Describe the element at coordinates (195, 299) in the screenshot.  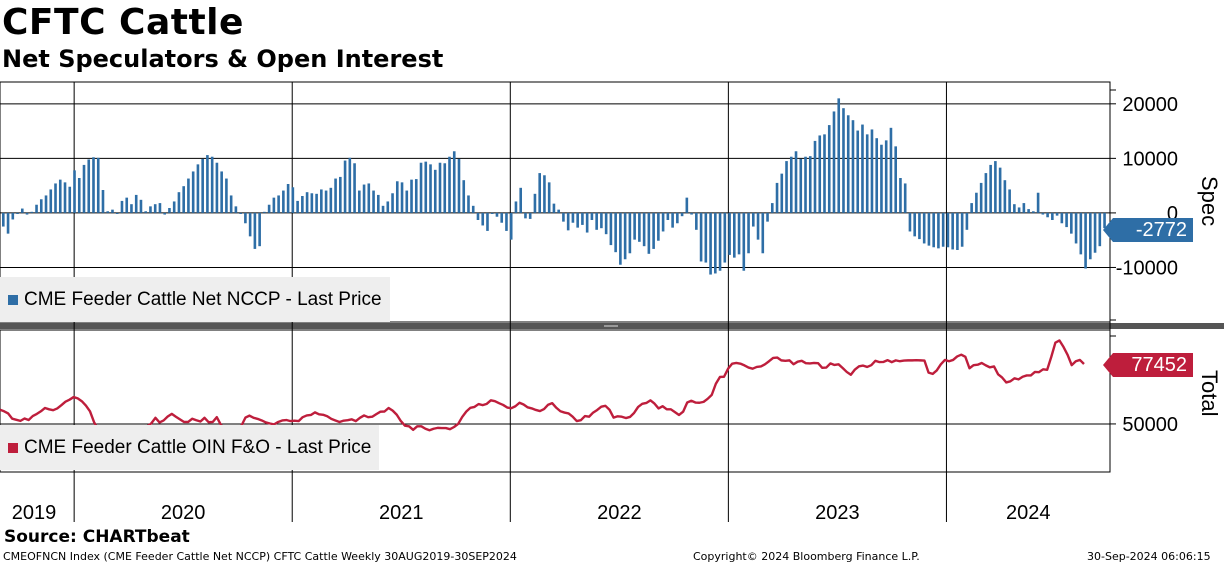
I see `spec-legend: CME Feeder Cattle Net NCCP - Last Price` at that location.